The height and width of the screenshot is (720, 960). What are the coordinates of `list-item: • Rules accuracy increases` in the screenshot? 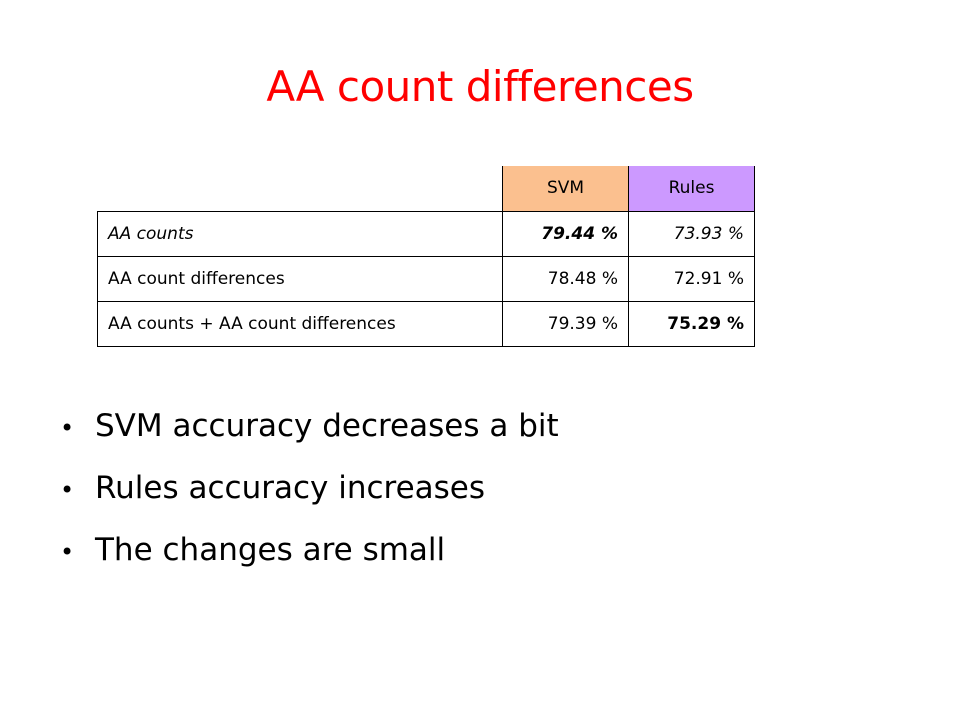 It's located at (309, 501).